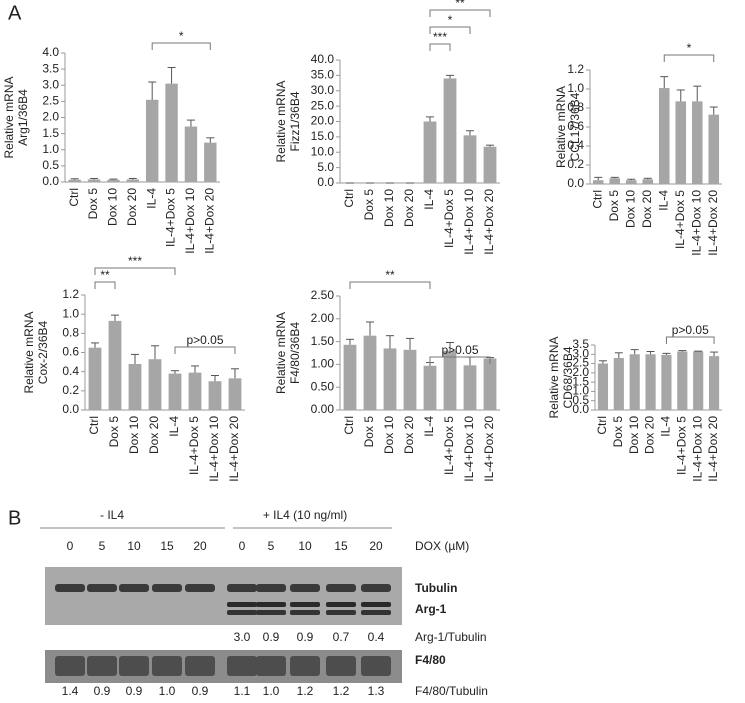 The image size is (745, 703). I want to click on ratio-label: 1.3, so click(376, 691).